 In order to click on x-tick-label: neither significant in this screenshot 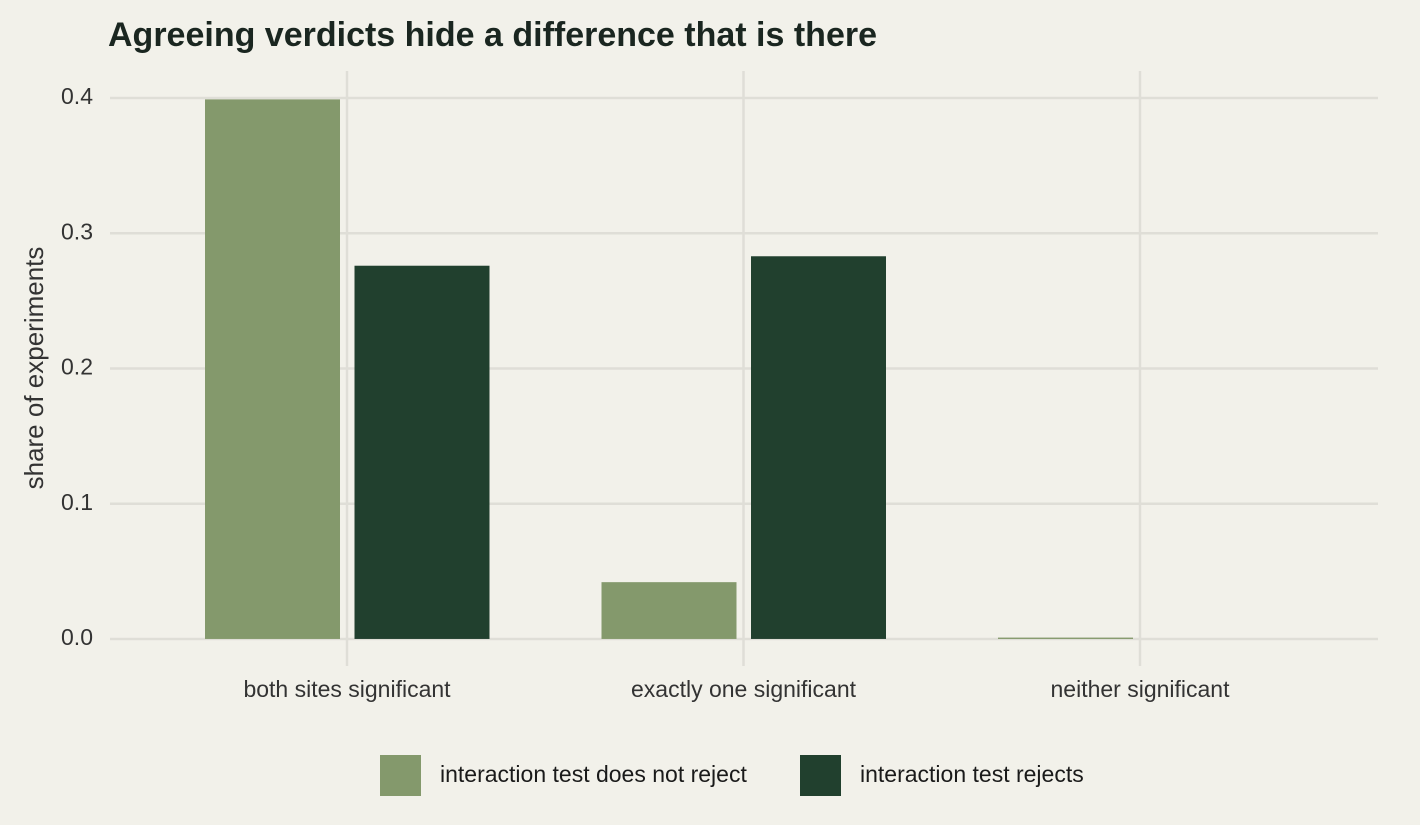, I will do `click(1141, 689)`.